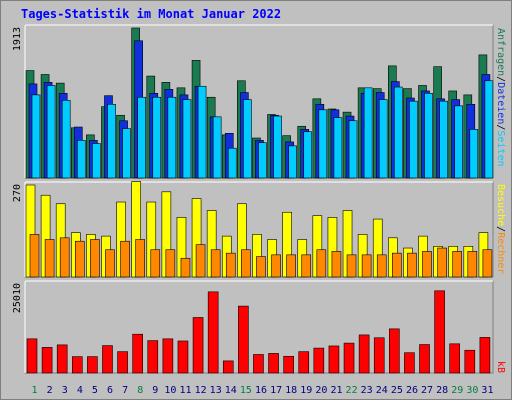  Describe the element at coordinates (382, 390) in the screenshot. I see `day-label-24: 24` at that location.